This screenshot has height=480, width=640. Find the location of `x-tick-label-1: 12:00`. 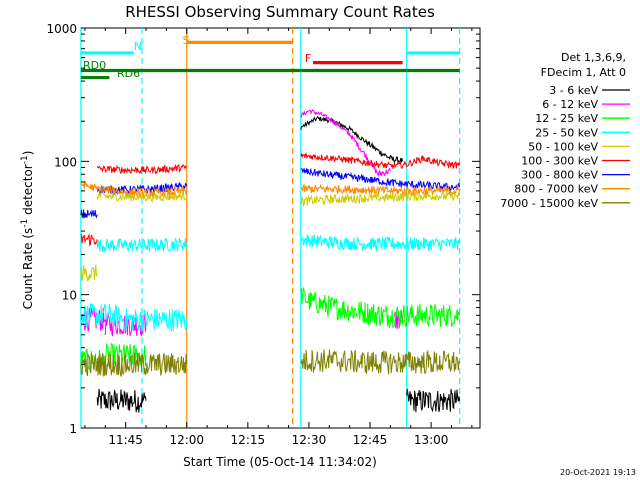

x-tick-label-1: 12:00 is located at coordinates (186, 440).